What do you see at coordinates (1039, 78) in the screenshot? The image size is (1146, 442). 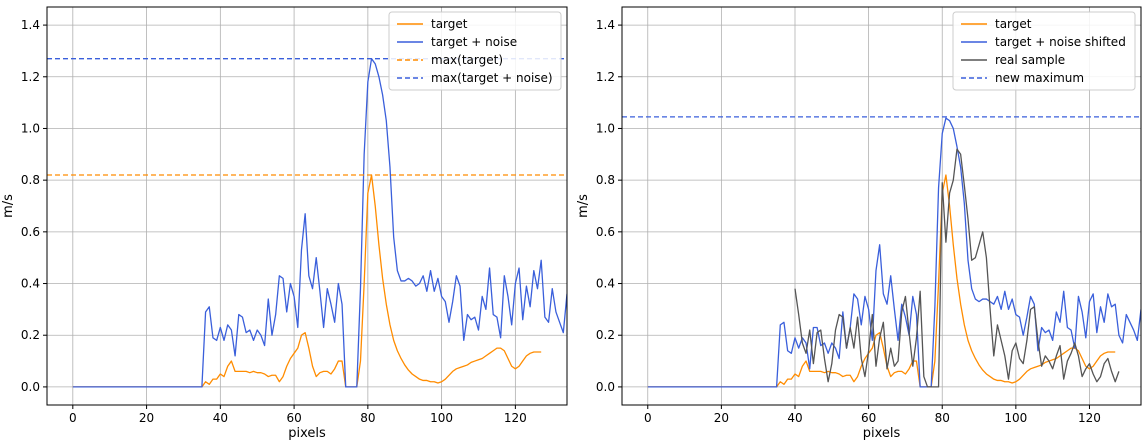 I see `legend-label: new maximum` at bounding box center [1039, 78].